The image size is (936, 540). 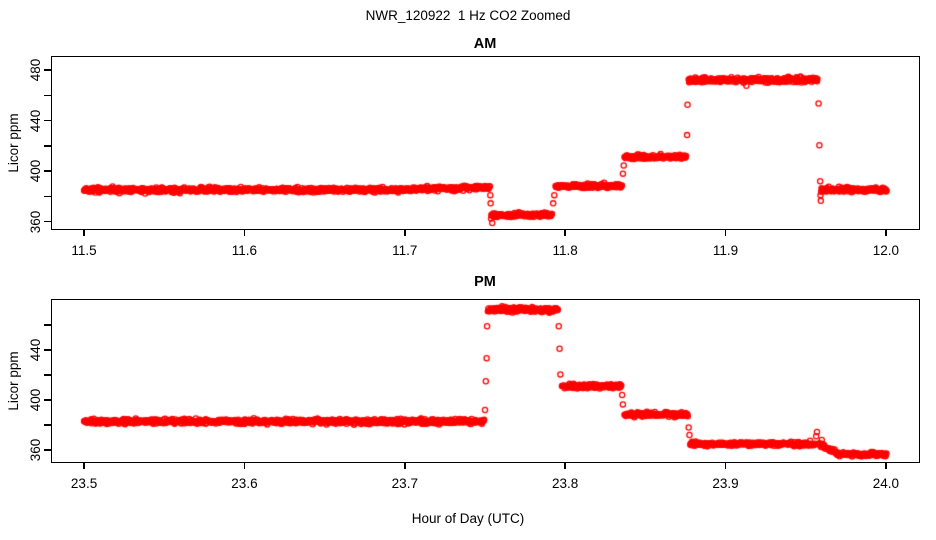 What do you see at coordinates (244, 250) in the screenshot?
I see `x-tick-label: 11.6` at bounding box center [244, 250].